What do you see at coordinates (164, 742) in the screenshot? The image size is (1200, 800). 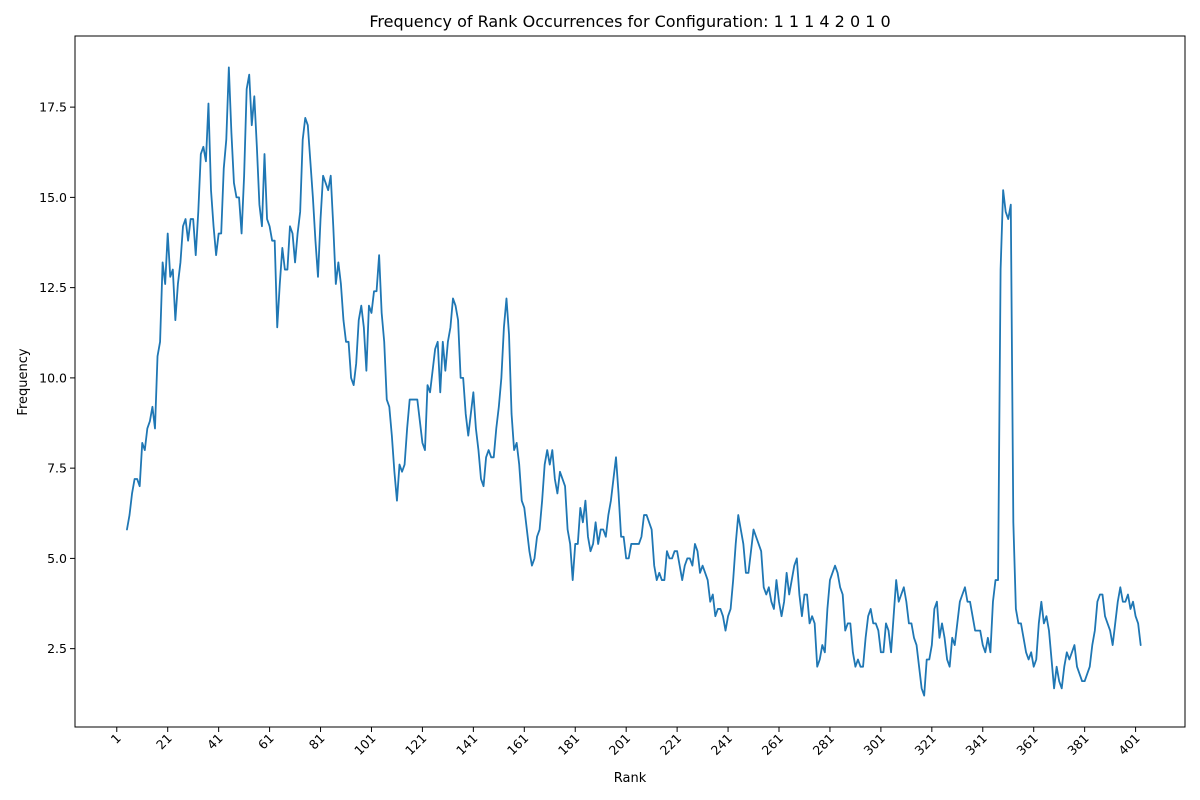 I see `x-tick-label: 21` at bounding box center [164, 742].